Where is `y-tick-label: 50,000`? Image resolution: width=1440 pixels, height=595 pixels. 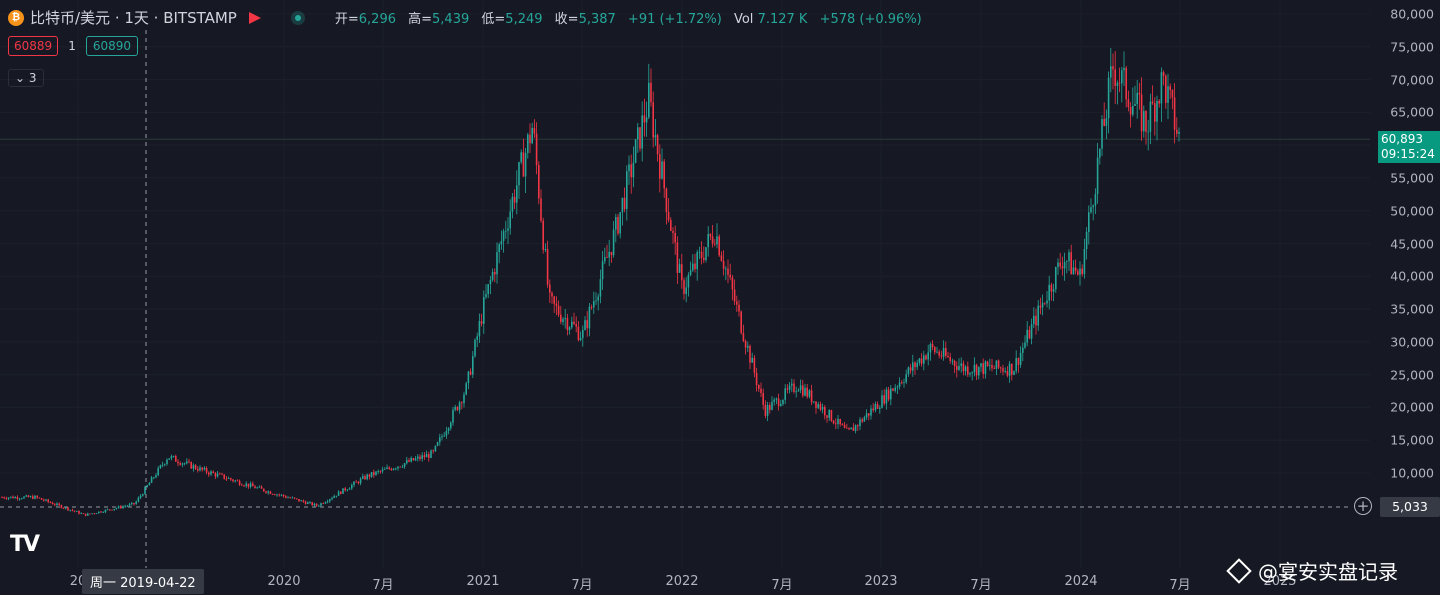 y-tick-label: 50,000 is located at coordinates (1412, 211).